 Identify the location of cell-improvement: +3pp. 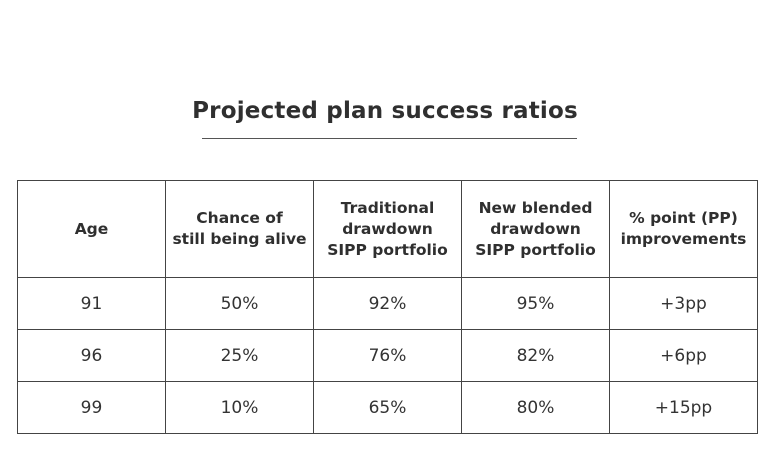
(683, 303).